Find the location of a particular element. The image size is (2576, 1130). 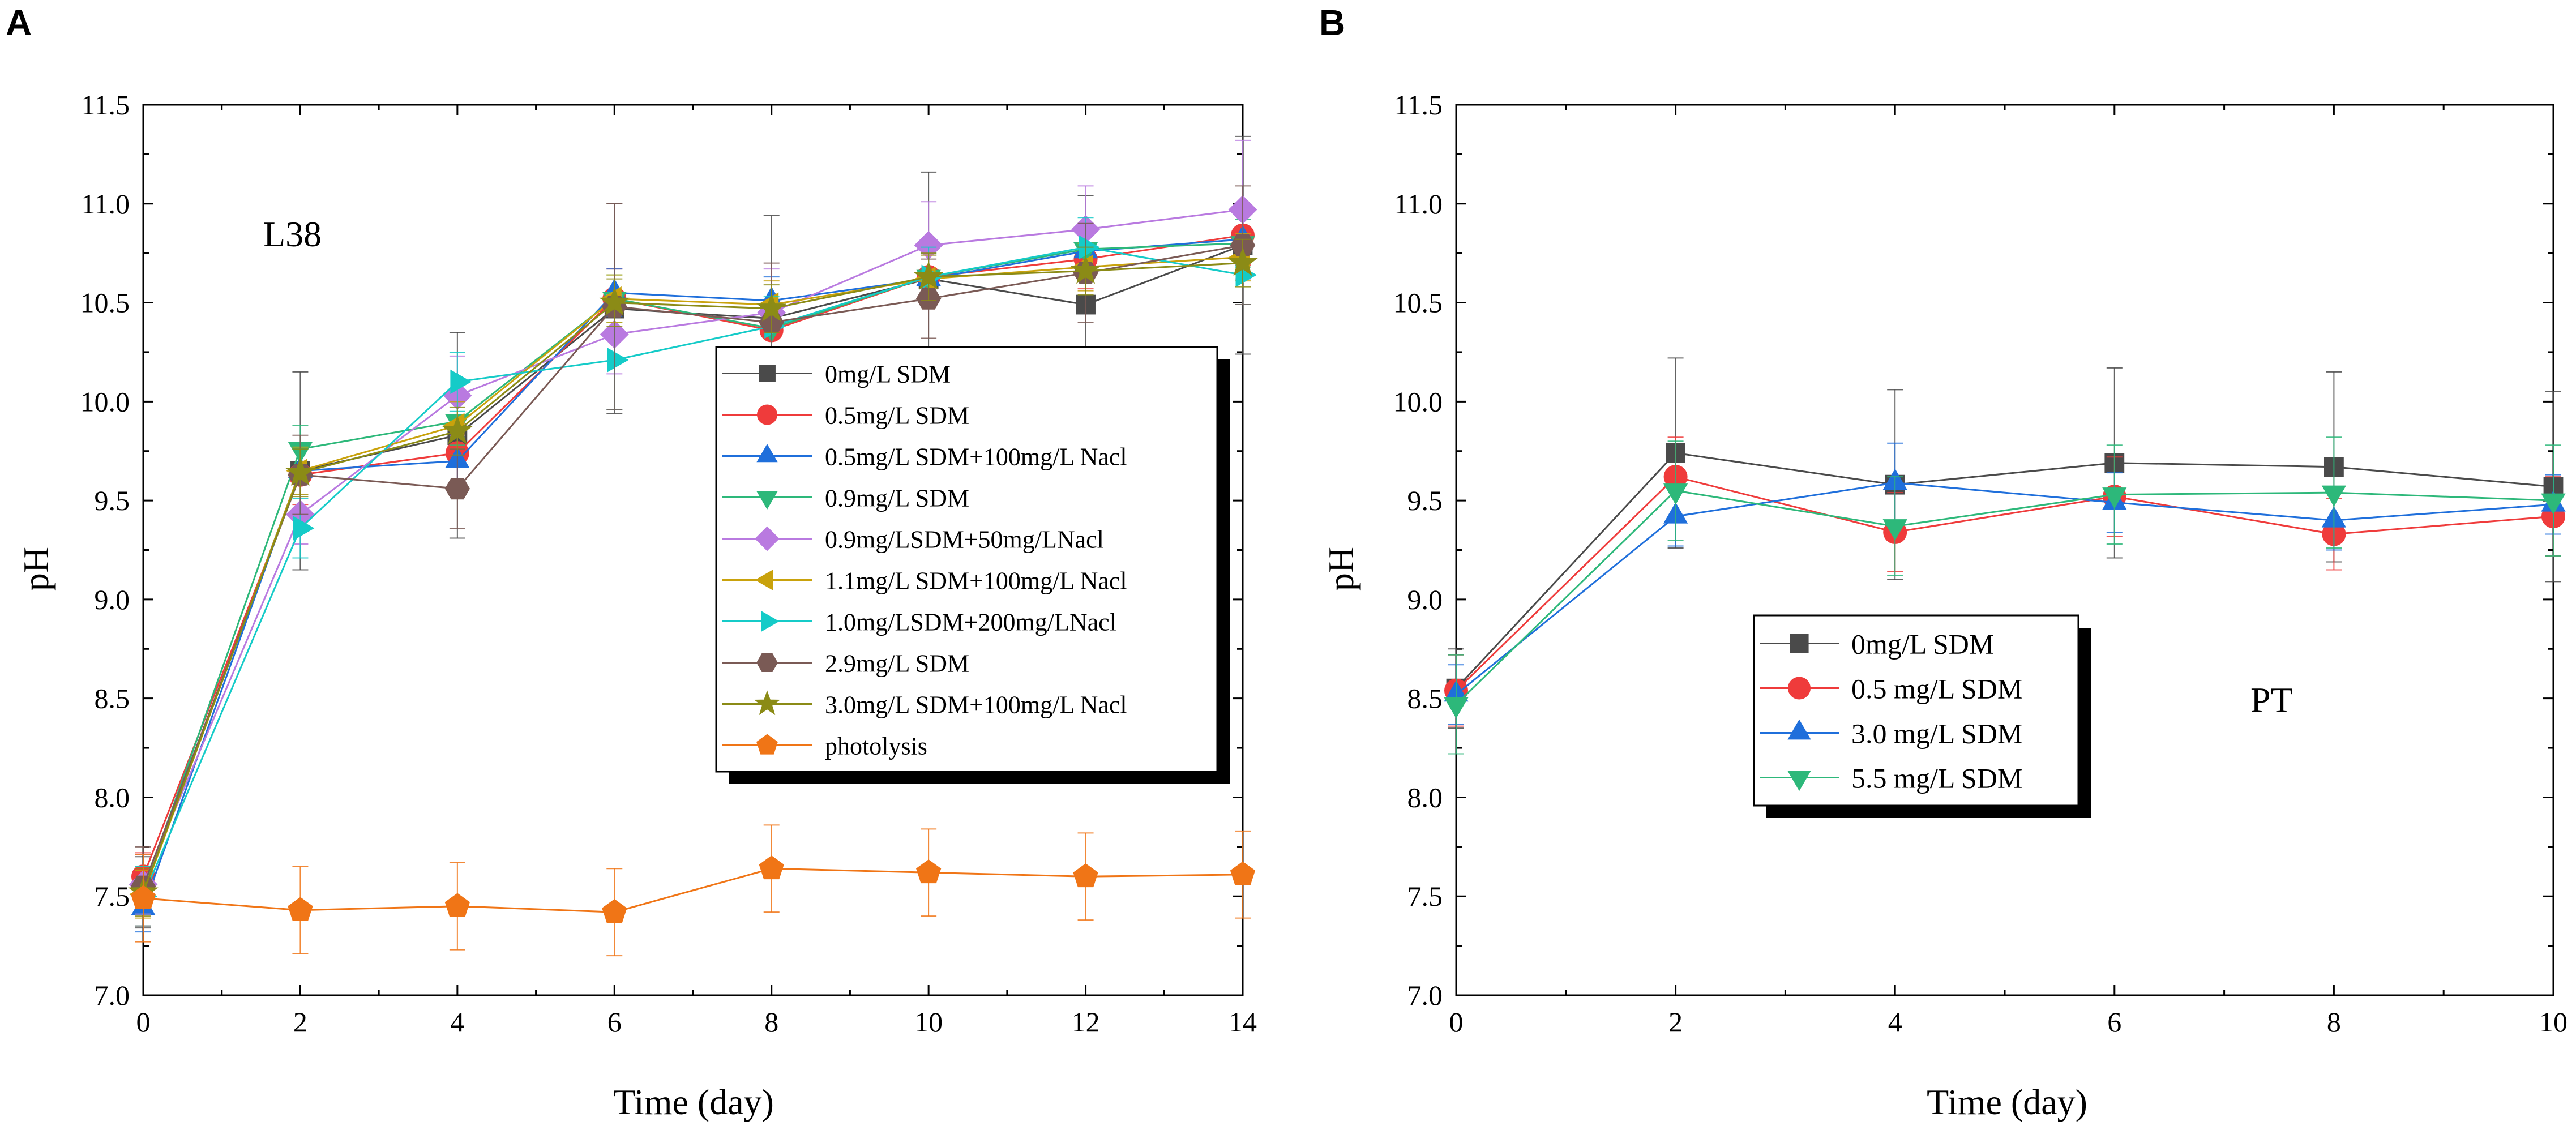

panel-a-legend-item-0-9mg-lsdm-50mg-lnacl: 0.9mg/LSDM+50mg/LNacl is located at coordinates (913, 539).